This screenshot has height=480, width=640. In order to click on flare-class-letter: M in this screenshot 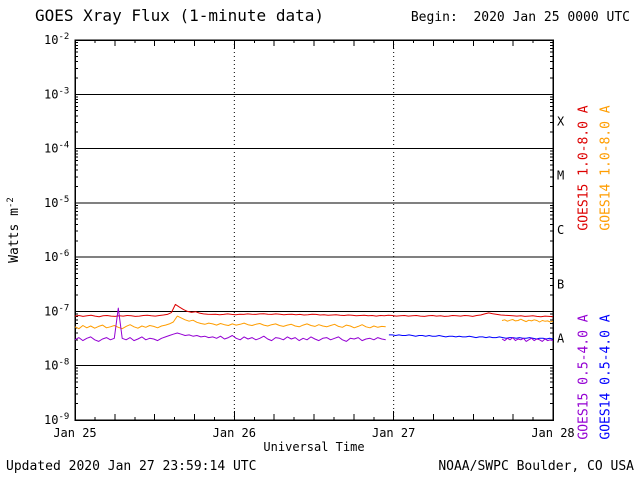, I will do `click(560, 176)`.